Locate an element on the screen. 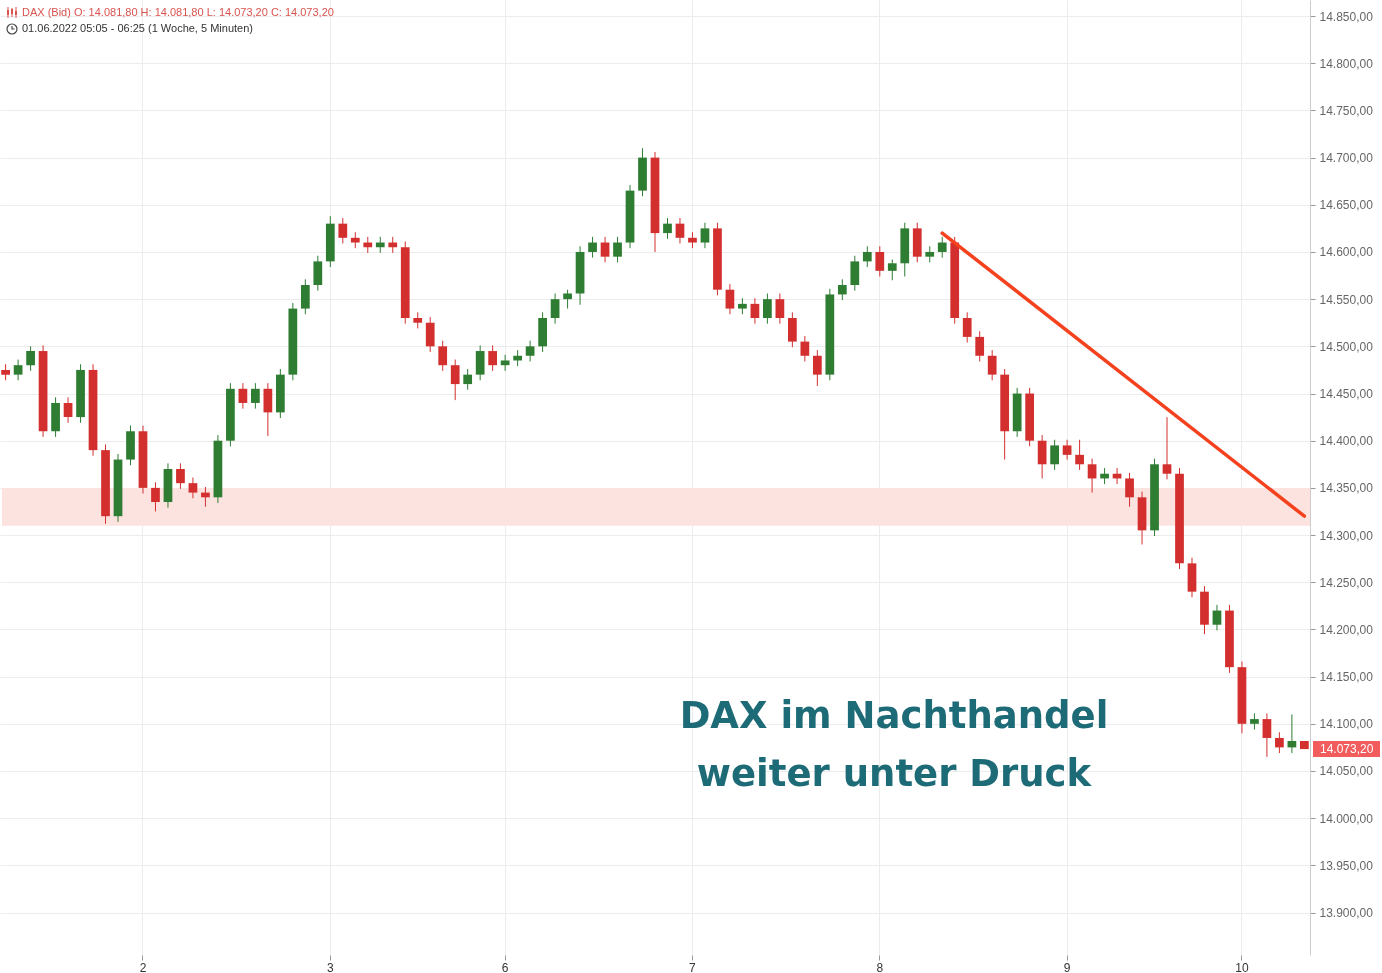 The width and height of the screenshot is (1382, 973). y-tick-label: 14.350,00 is located at coordinates (1346, 488).